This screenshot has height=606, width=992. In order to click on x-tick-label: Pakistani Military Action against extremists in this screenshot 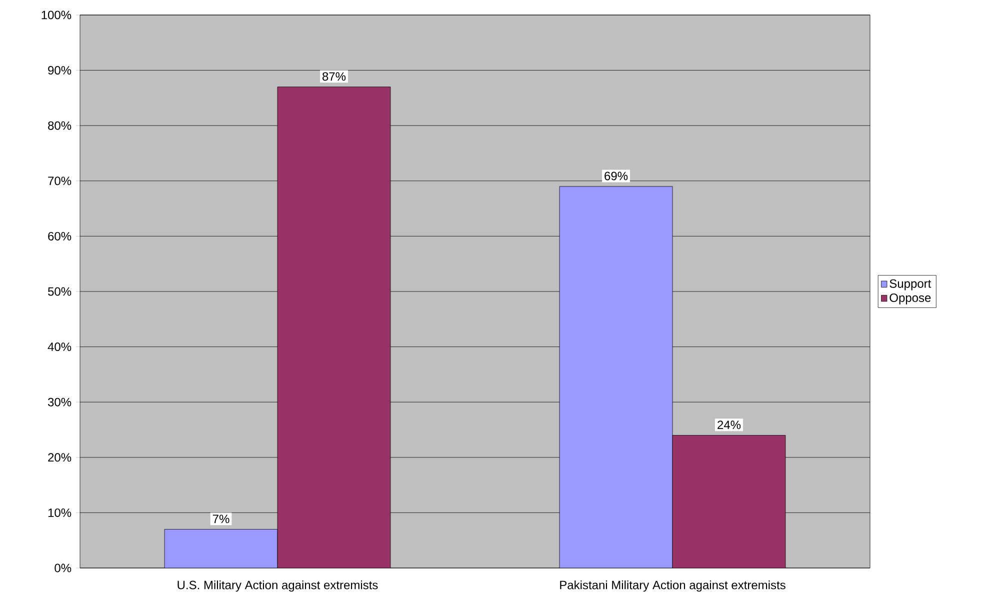, I will do `click(673, 586)`.